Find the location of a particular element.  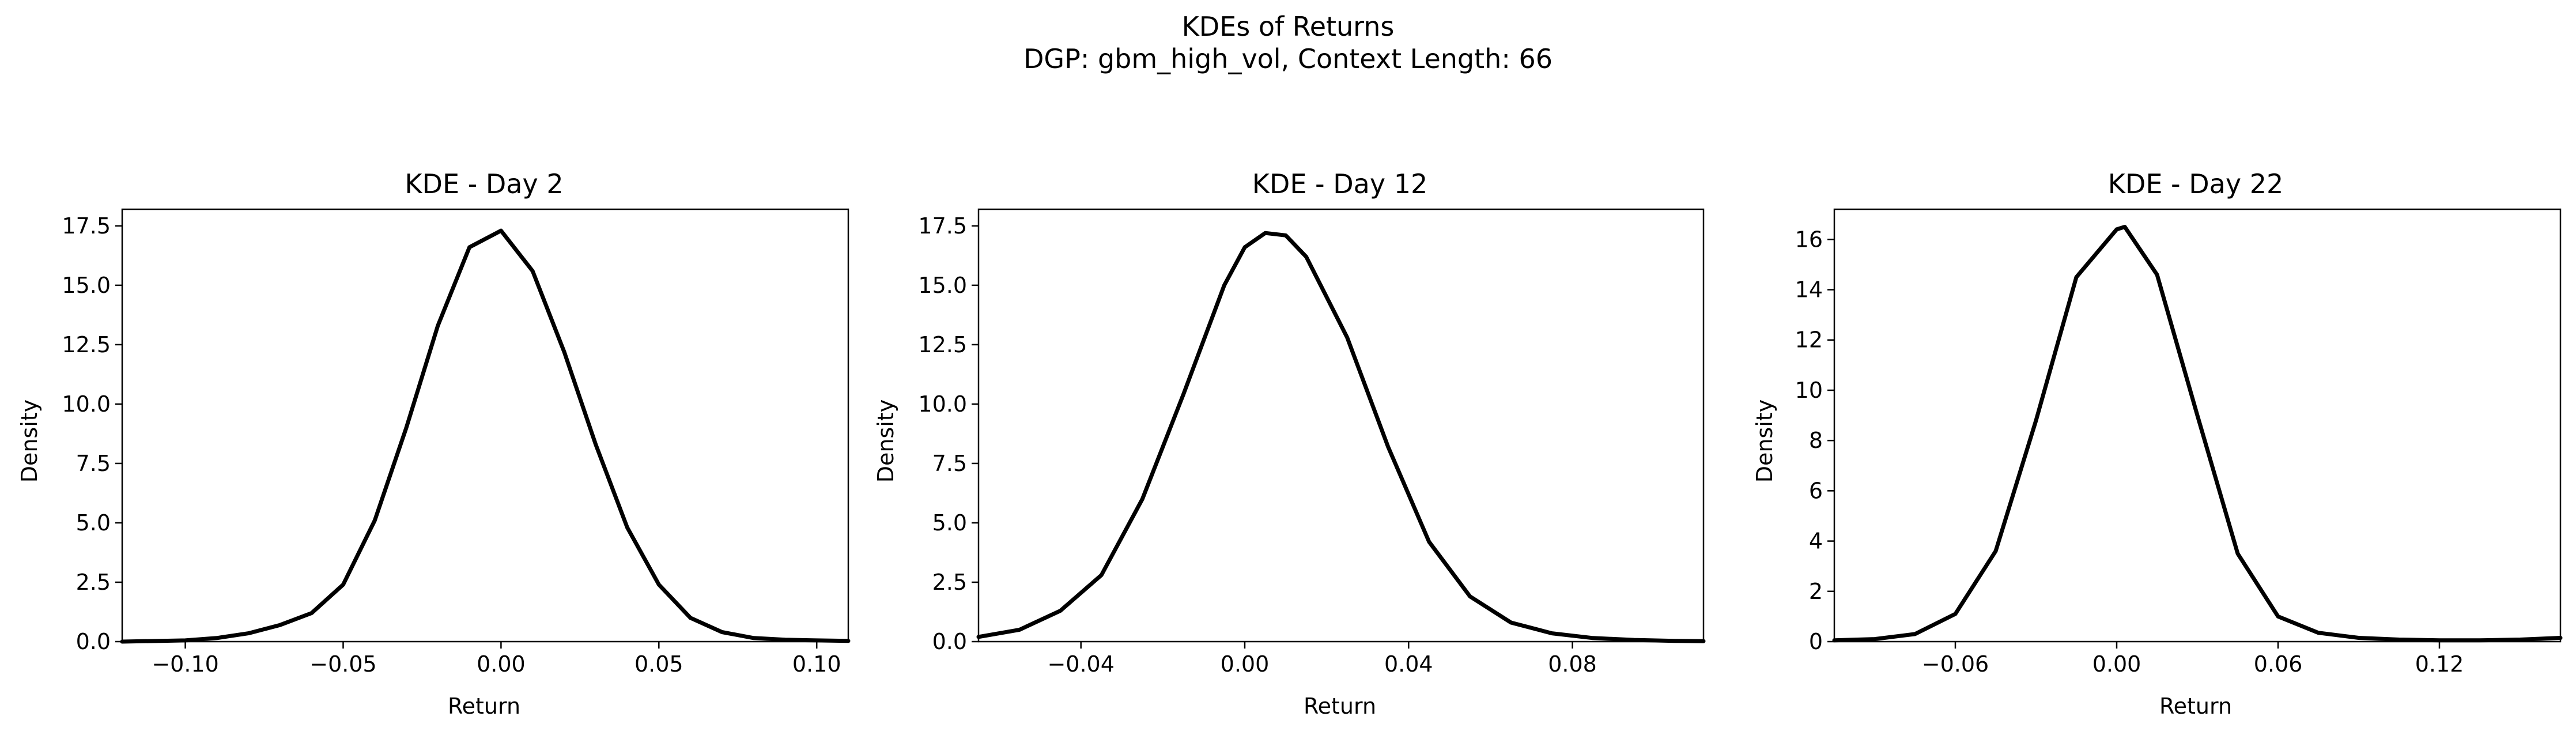

y-tick-label: 4 is located at coordinates (1816, 541).